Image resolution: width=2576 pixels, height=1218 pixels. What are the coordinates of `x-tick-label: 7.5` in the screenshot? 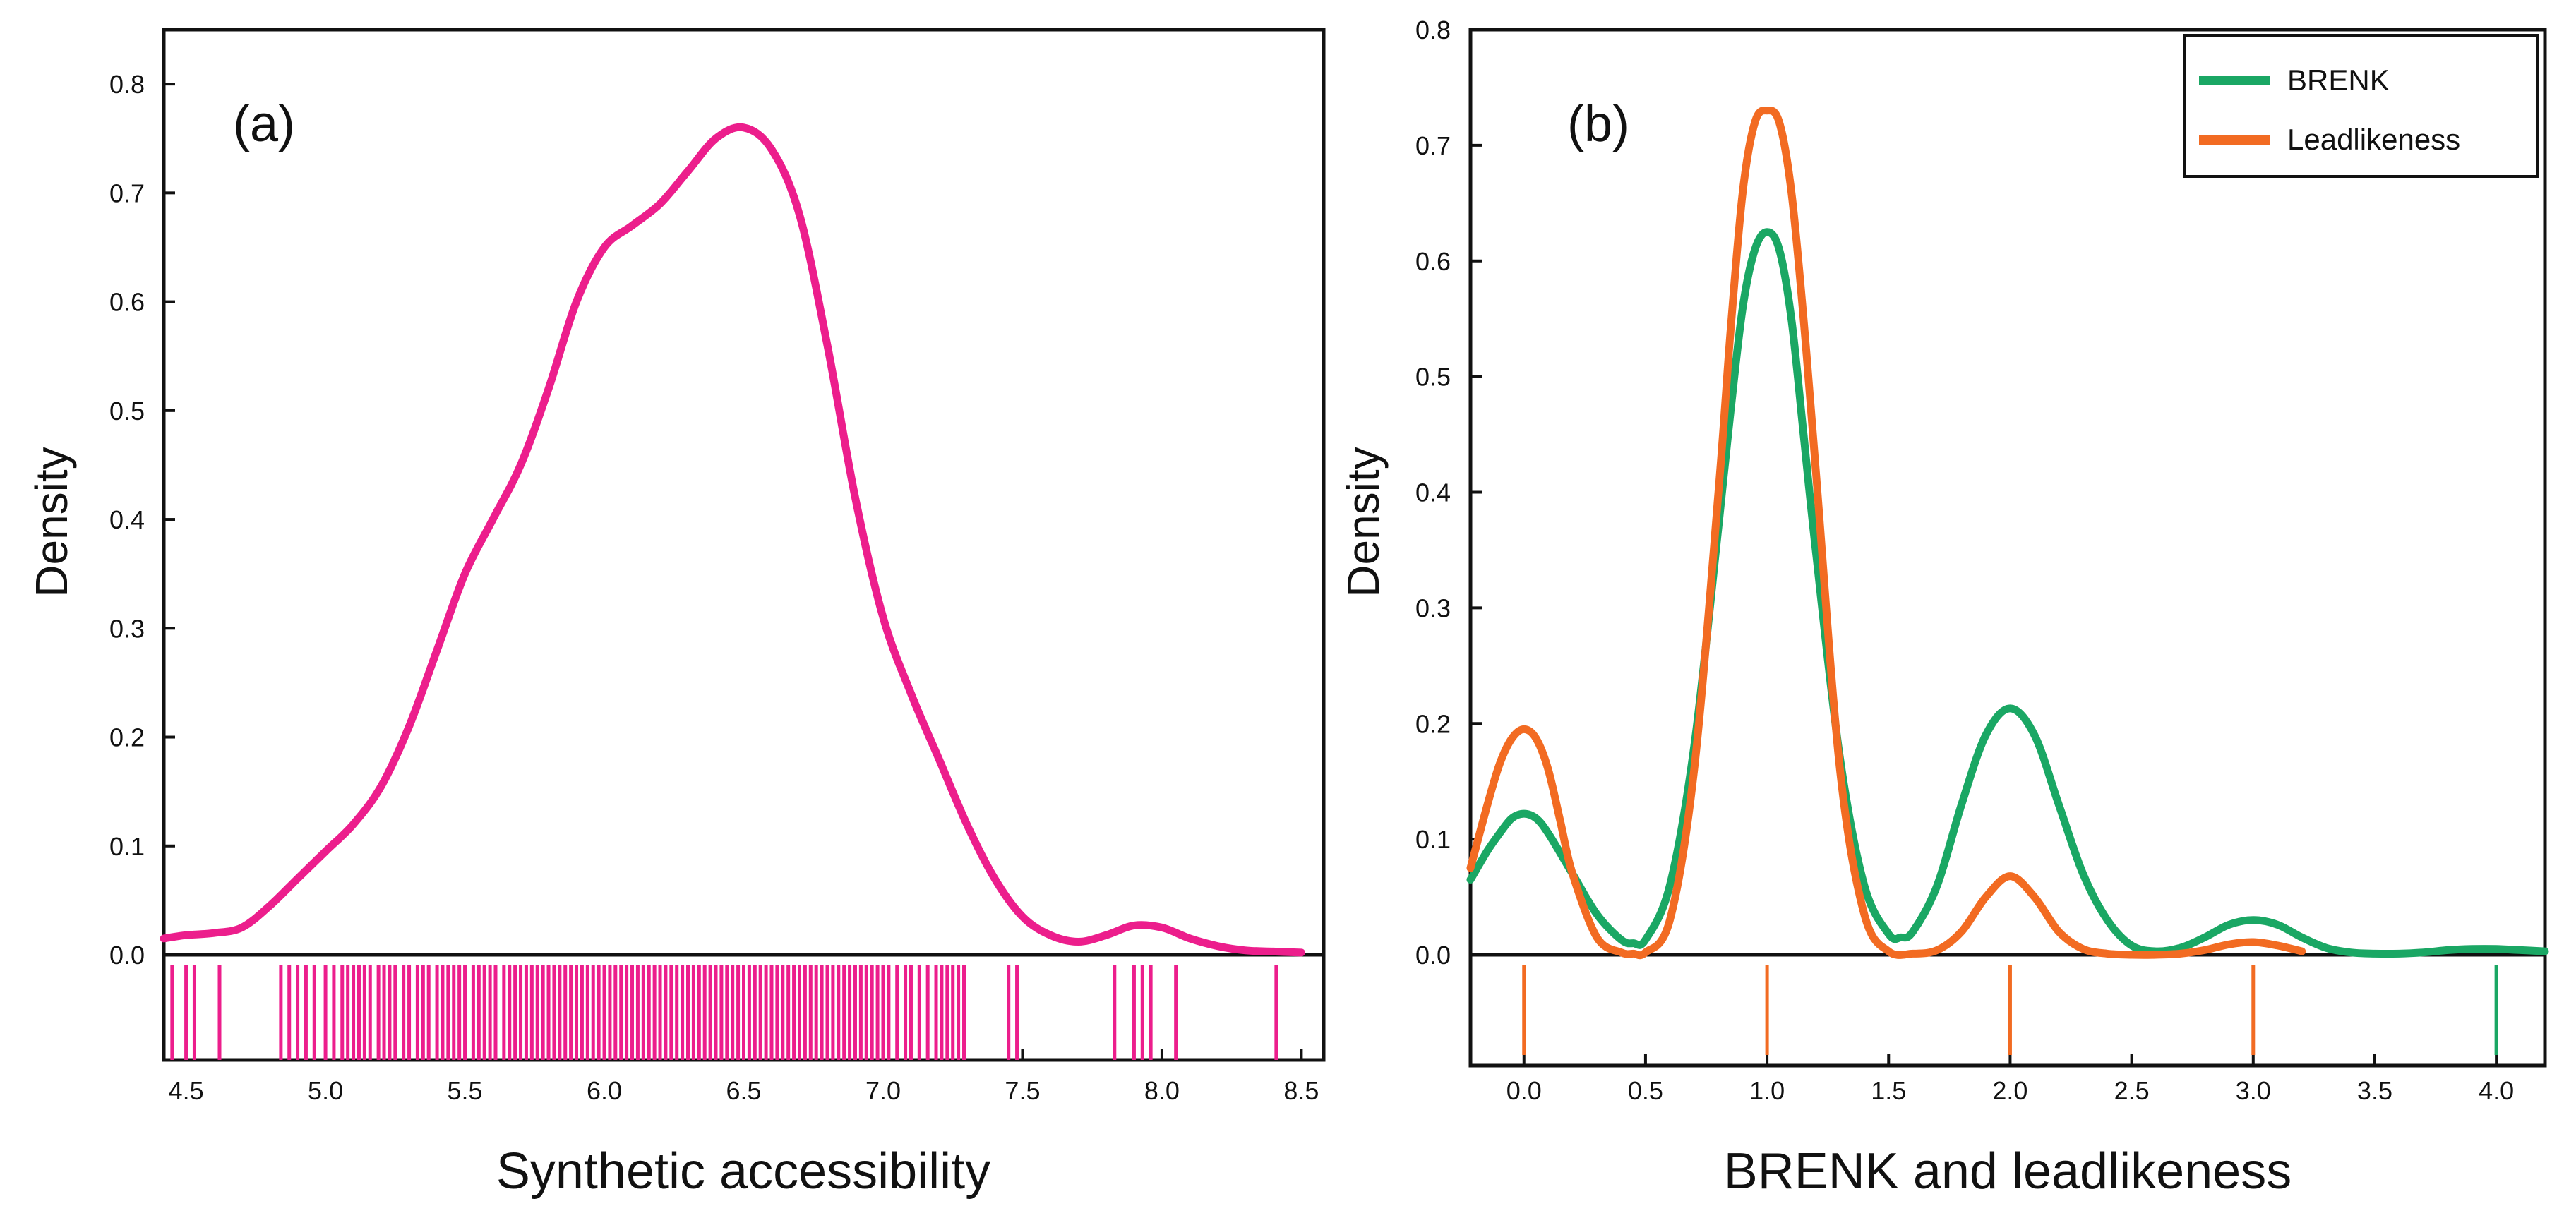 It's located at (1022, 1090).